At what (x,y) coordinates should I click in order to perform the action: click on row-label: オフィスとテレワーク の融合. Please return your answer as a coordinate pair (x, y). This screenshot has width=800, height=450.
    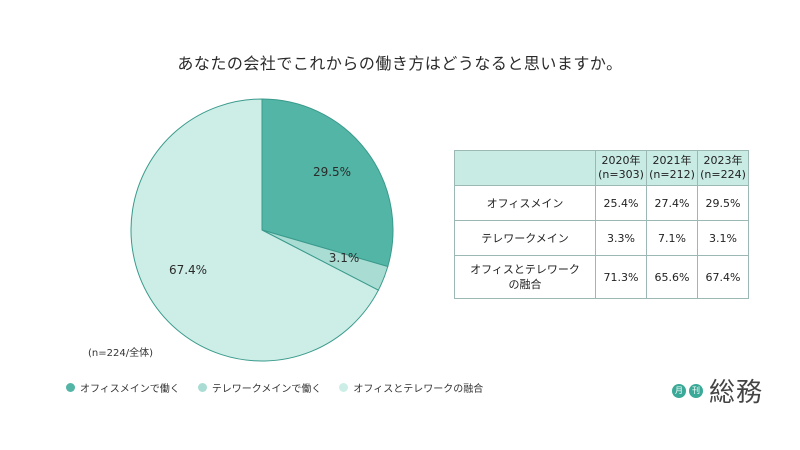
    Looking at the image, I should click on (525, 277).